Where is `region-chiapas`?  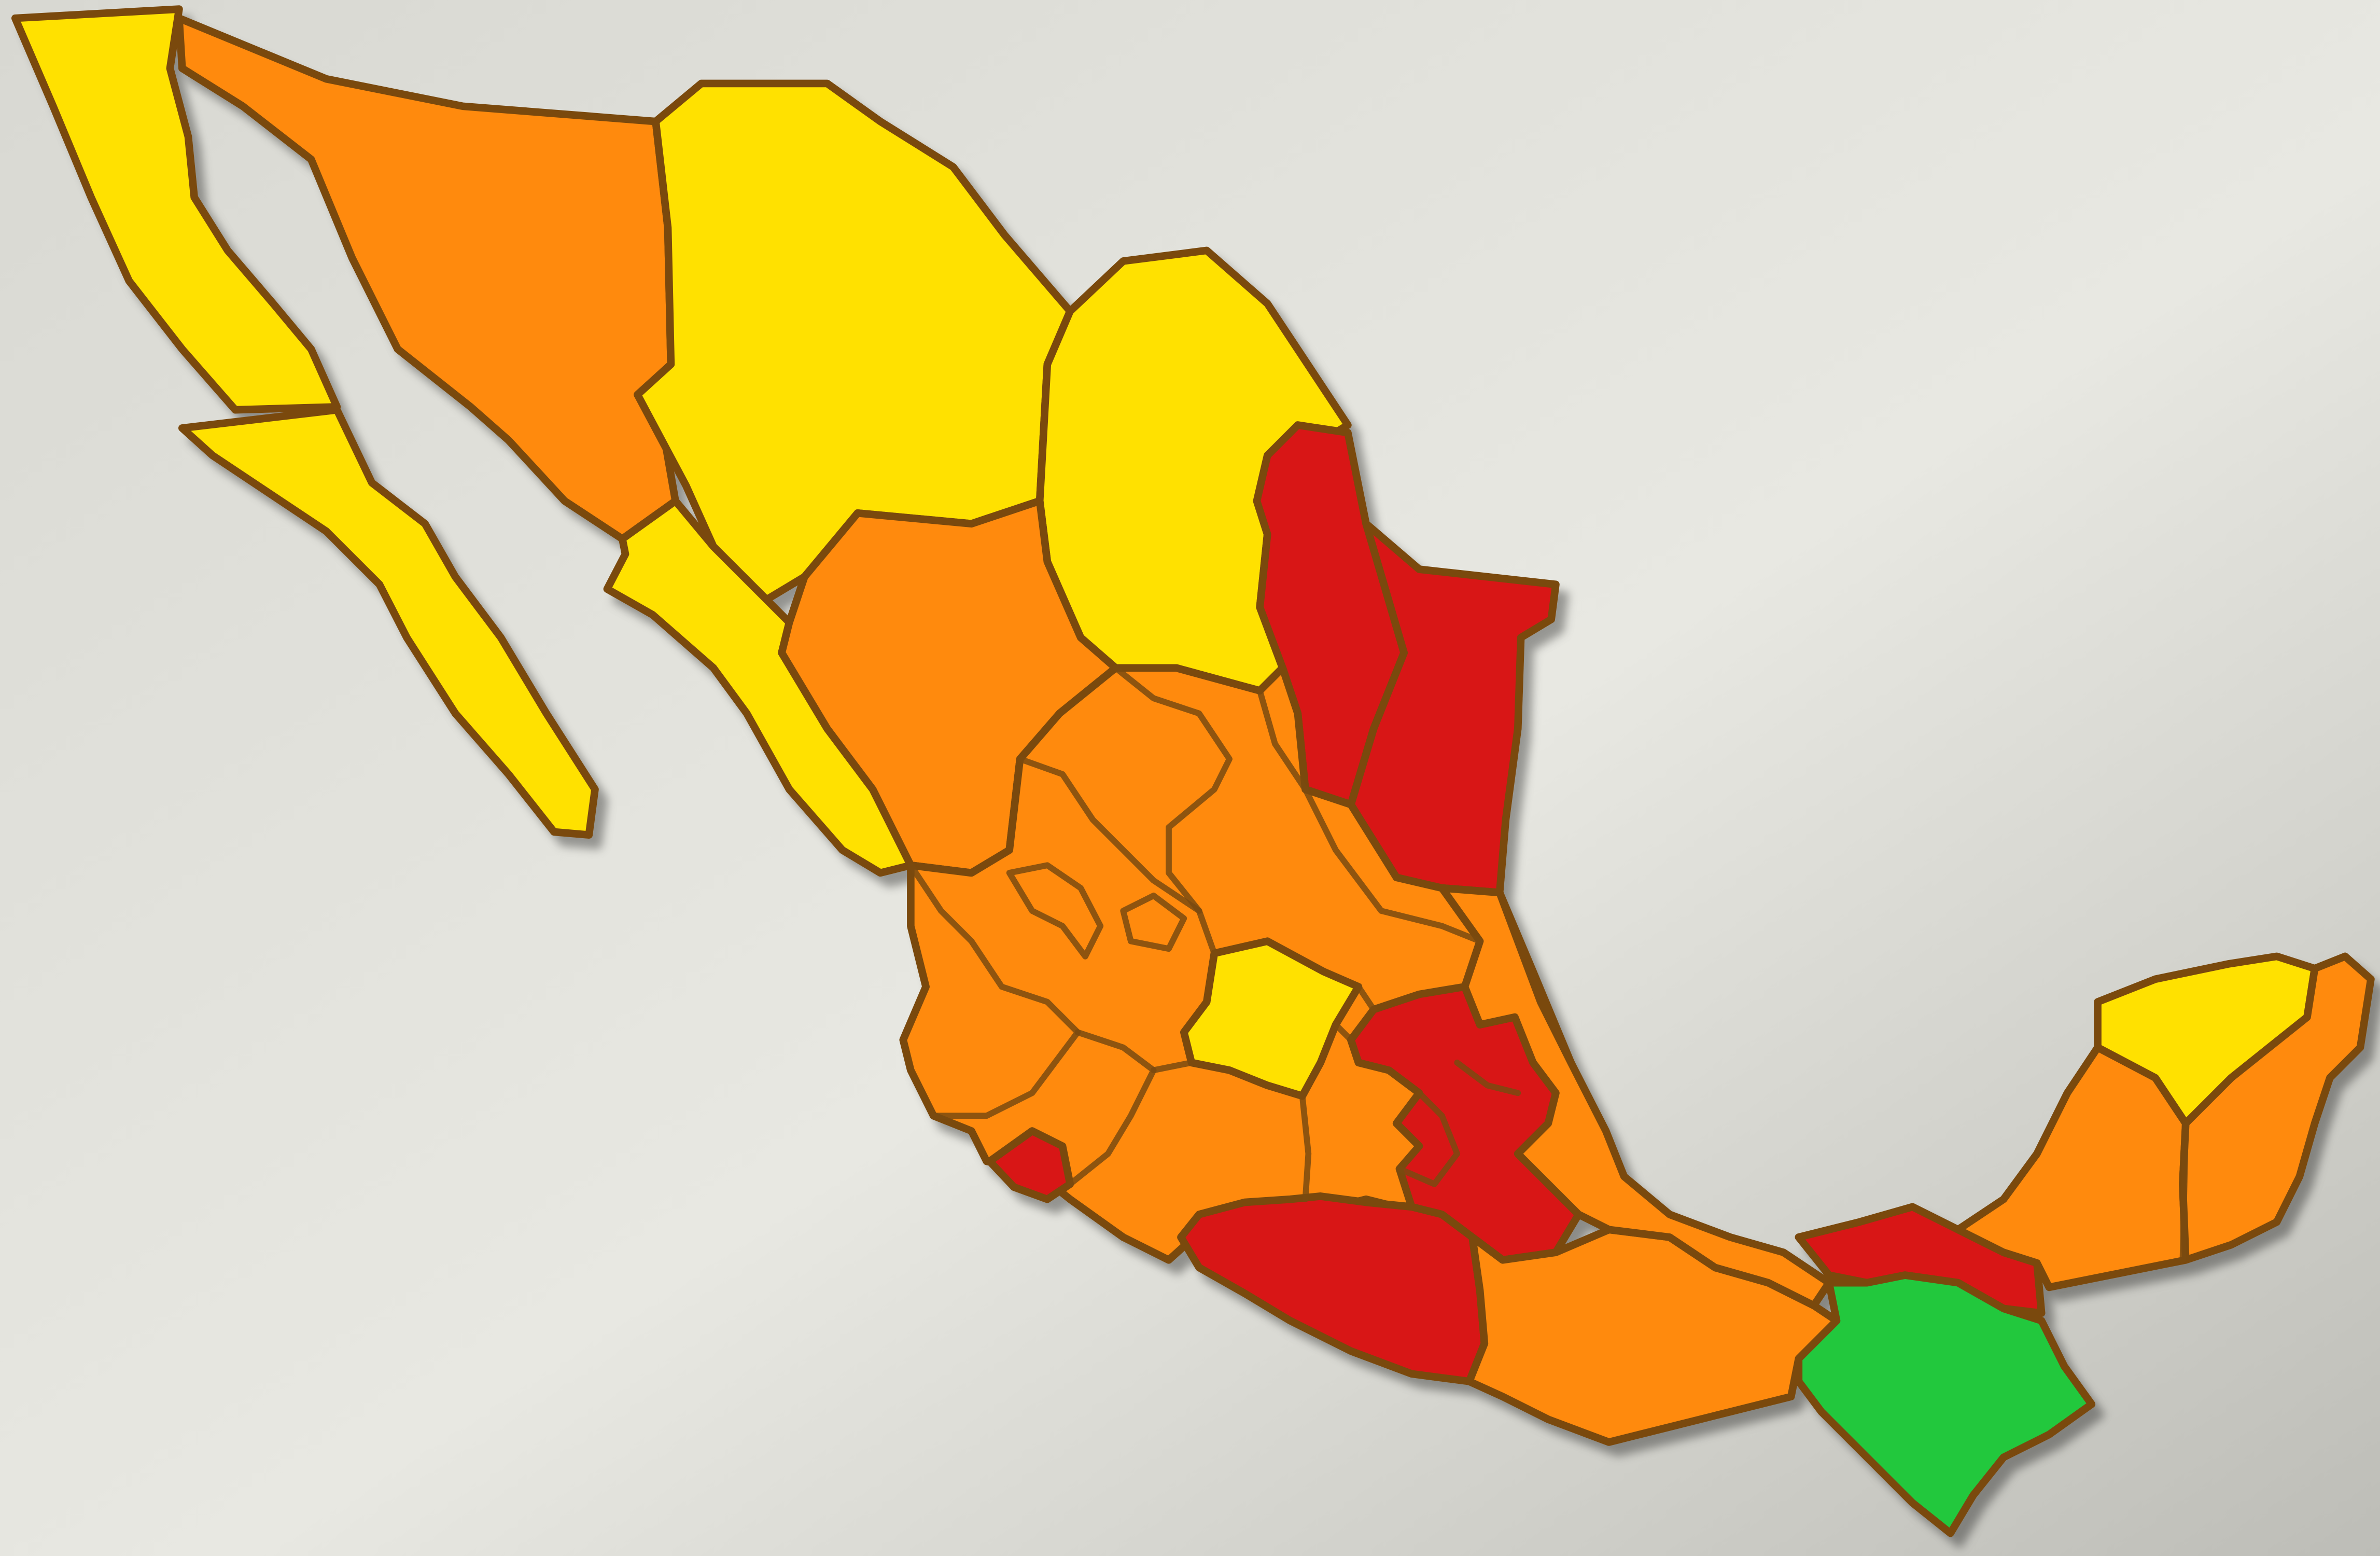 region-chiapas is located at coordinates (1945, 1404).